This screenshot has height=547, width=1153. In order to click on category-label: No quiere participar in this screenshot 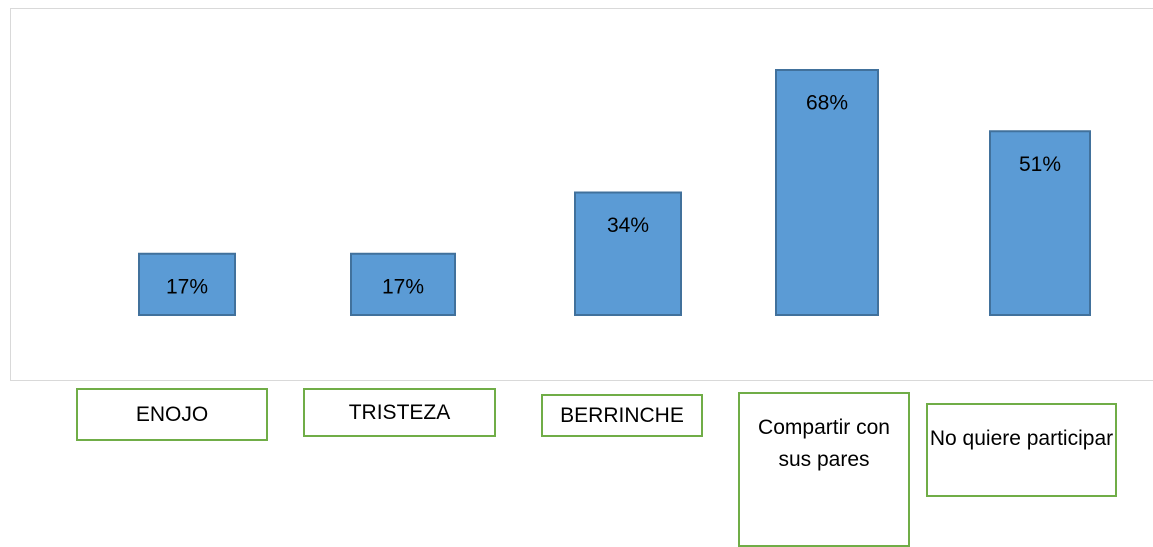, I will do `click(1021, 450)`.